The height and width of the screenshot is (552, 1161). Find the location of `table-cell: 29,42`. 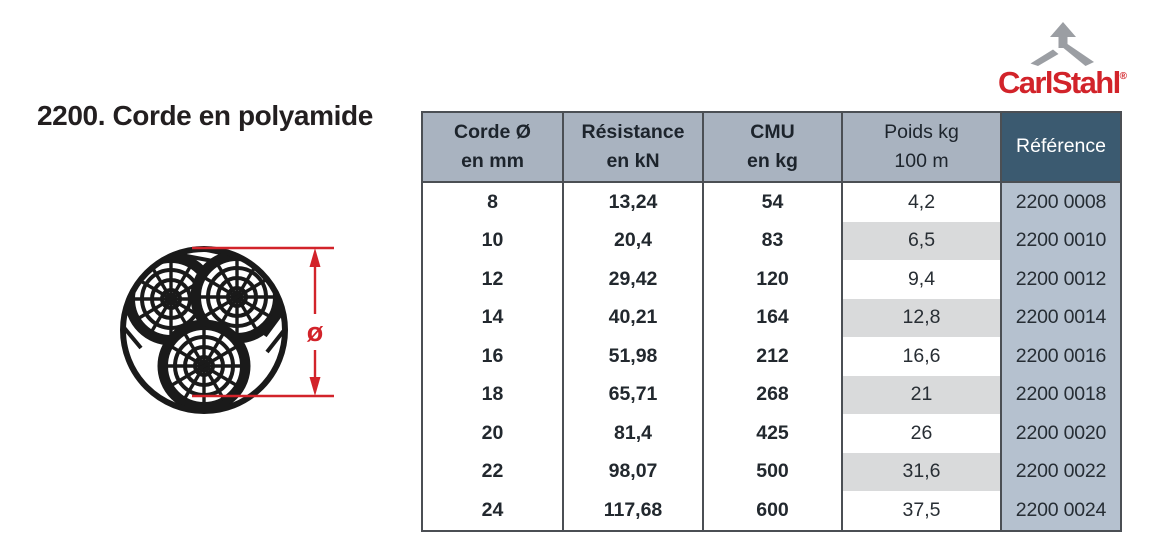

table-cell: 29,42 is located at coordinates (632, 279).